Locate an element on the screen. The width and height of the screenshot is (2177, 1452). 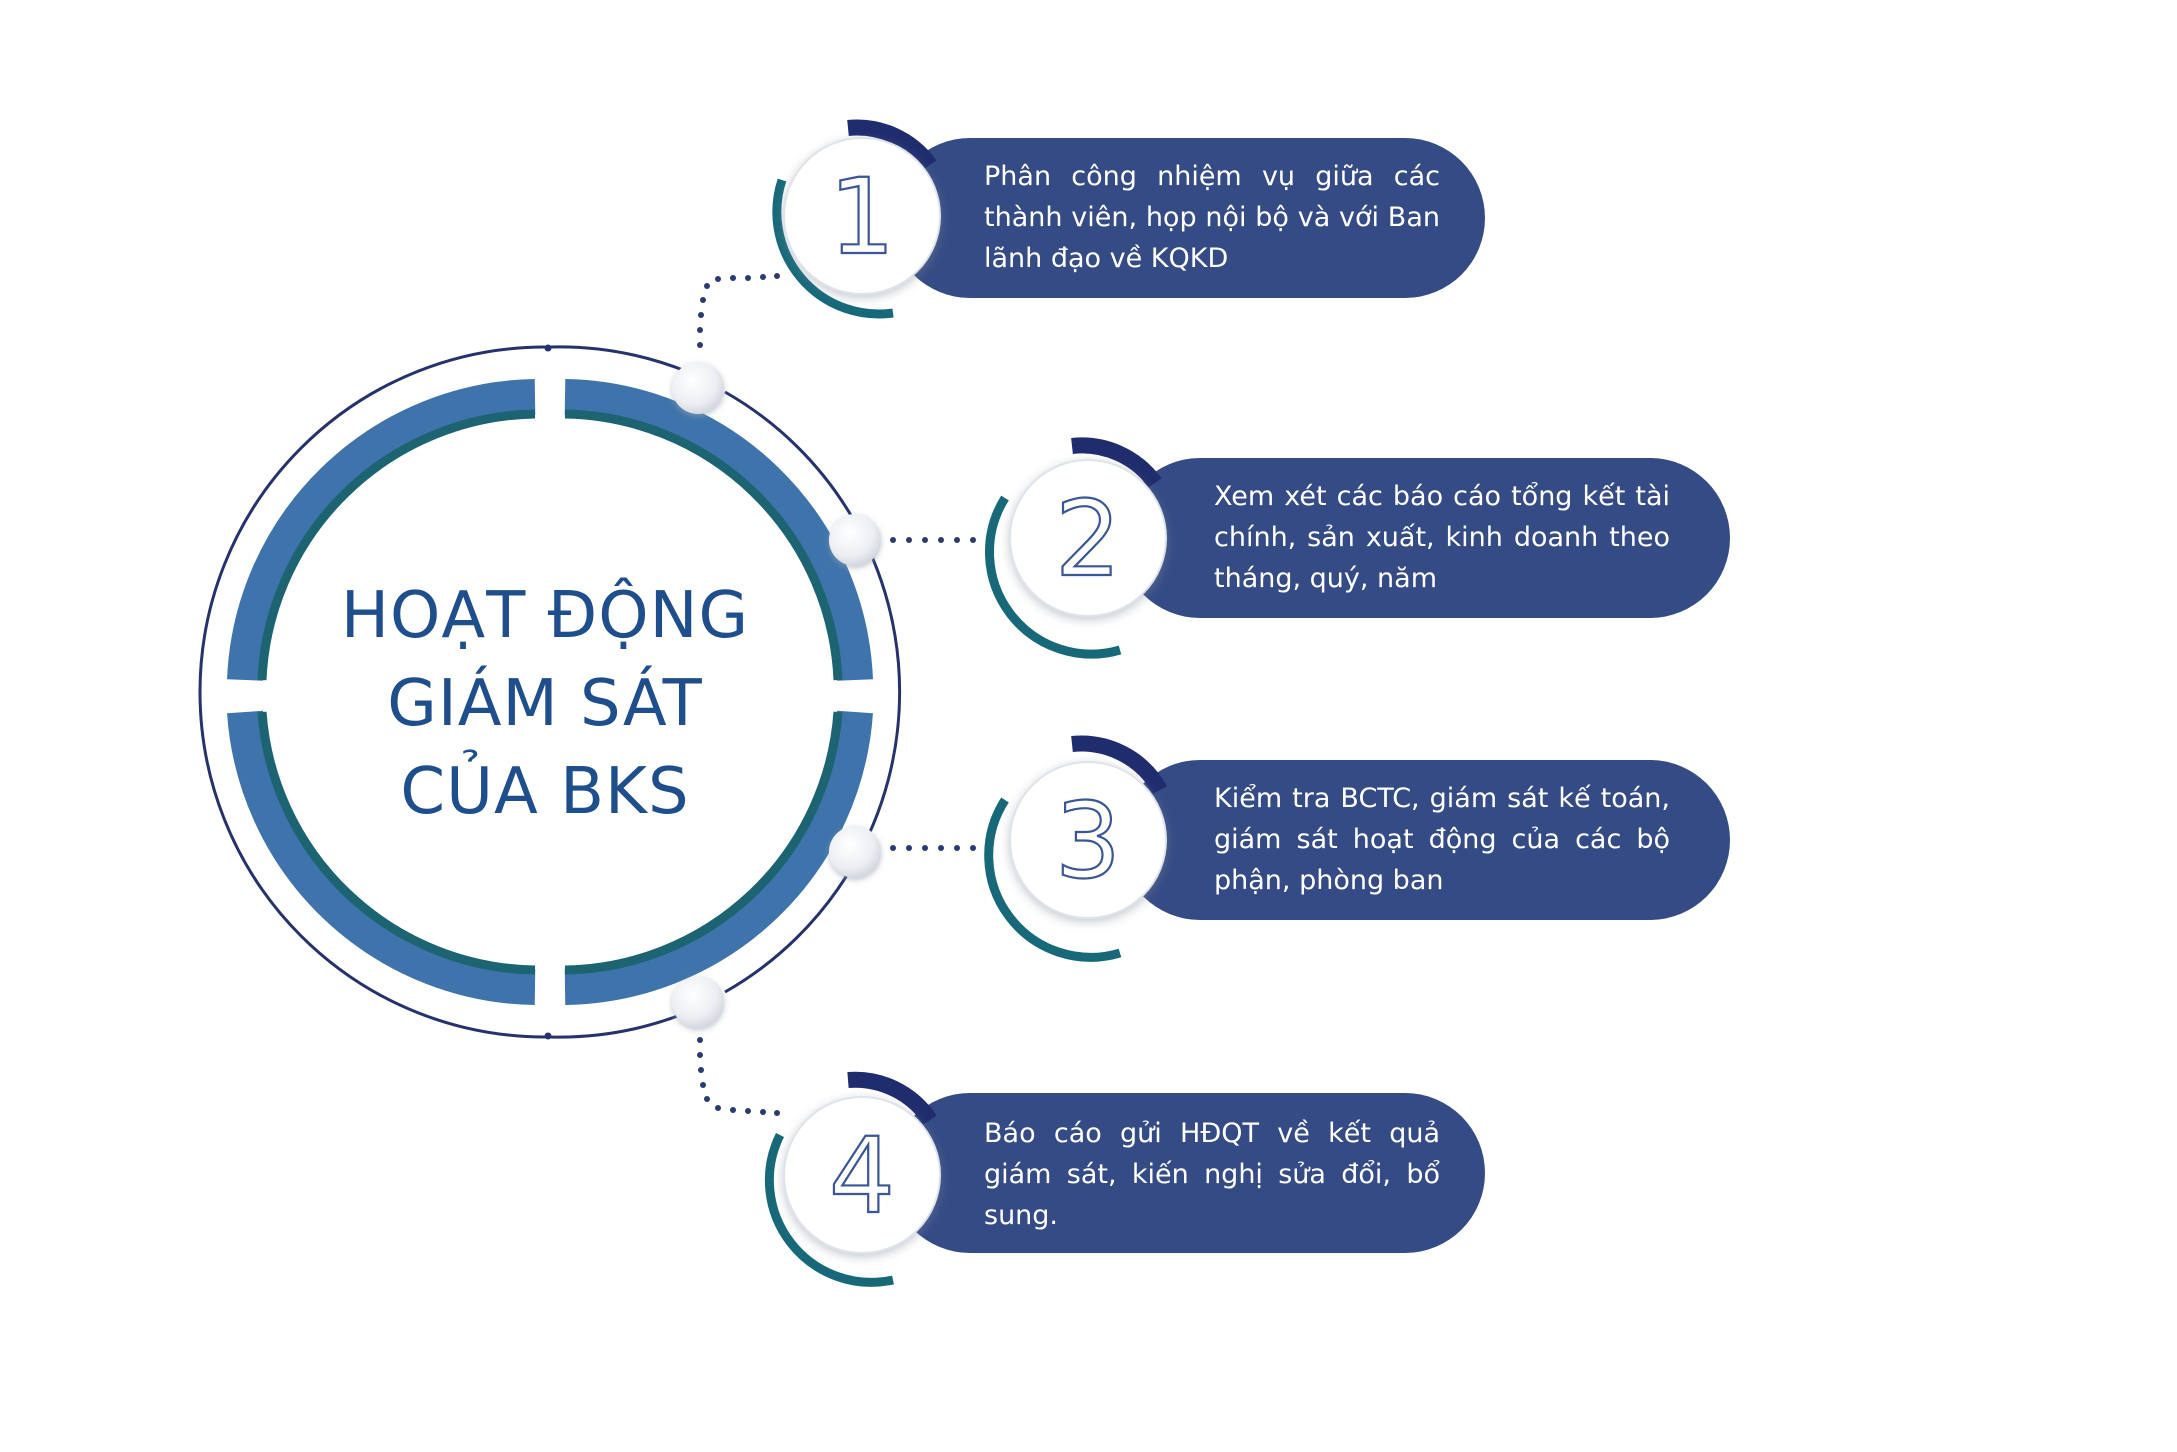
step-2-pill is located at coordinates (1425, 538).